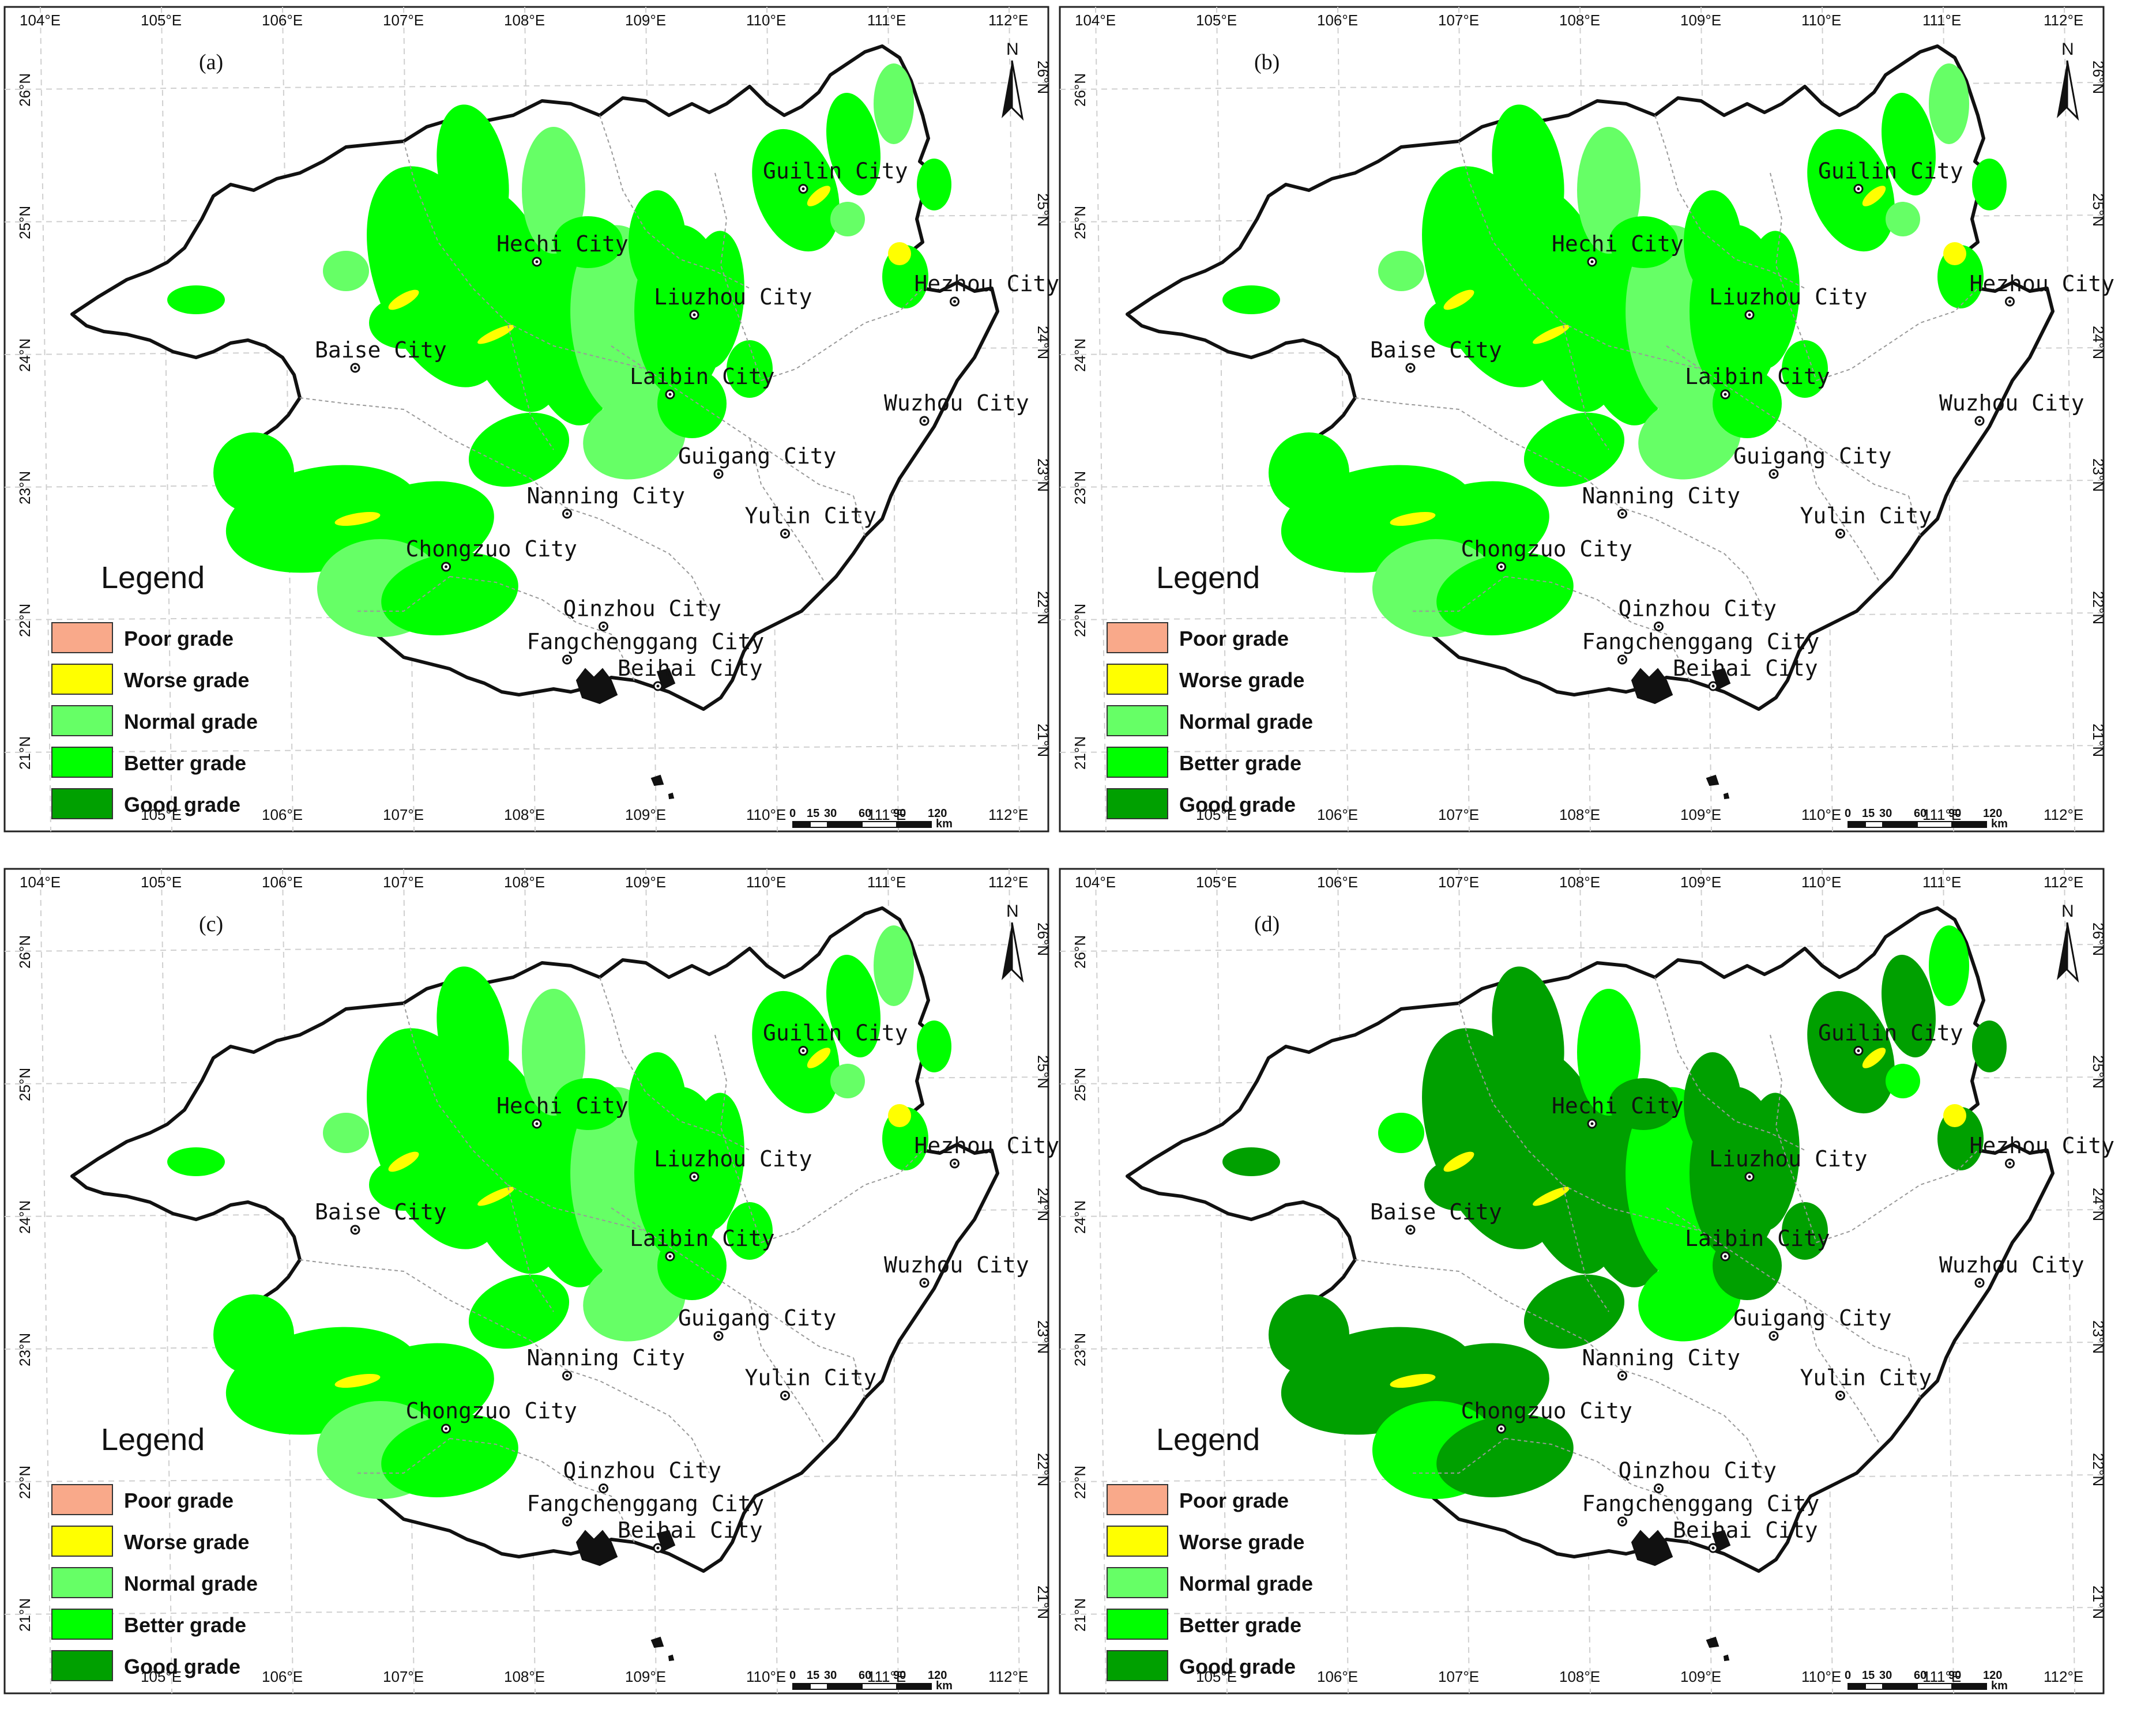 This screenshot has width=2141, height=1736. Describe the element at coordinates (1246, 721) in the screenshot. I see `legend-label: Normal grade` at that location.